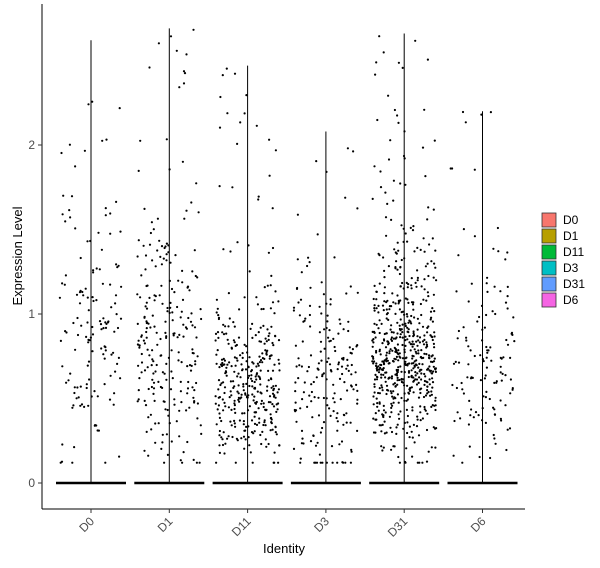 The image size is (600, 568). I want to click on legend-label: D3, so click(571, 268).